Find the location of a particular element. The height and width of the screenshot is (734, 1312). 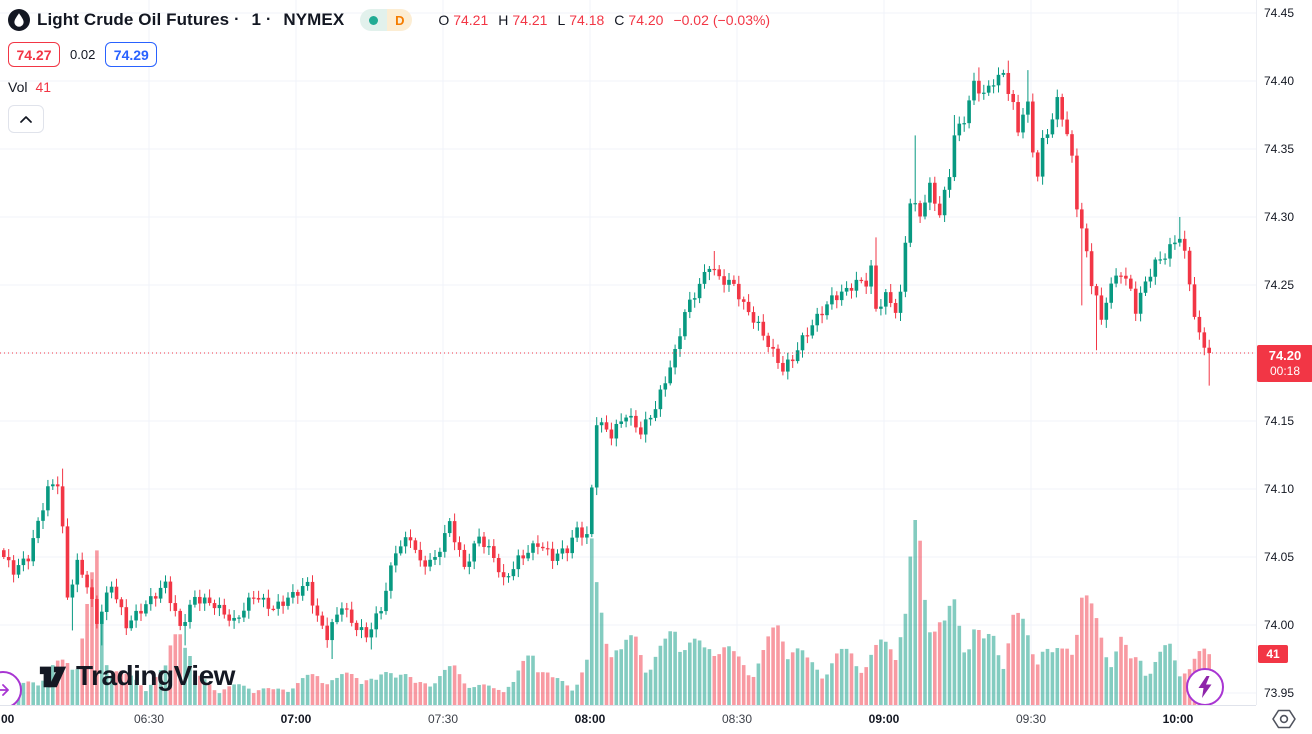

price-tick: 74.15 is located at coordinates (1279, 421).